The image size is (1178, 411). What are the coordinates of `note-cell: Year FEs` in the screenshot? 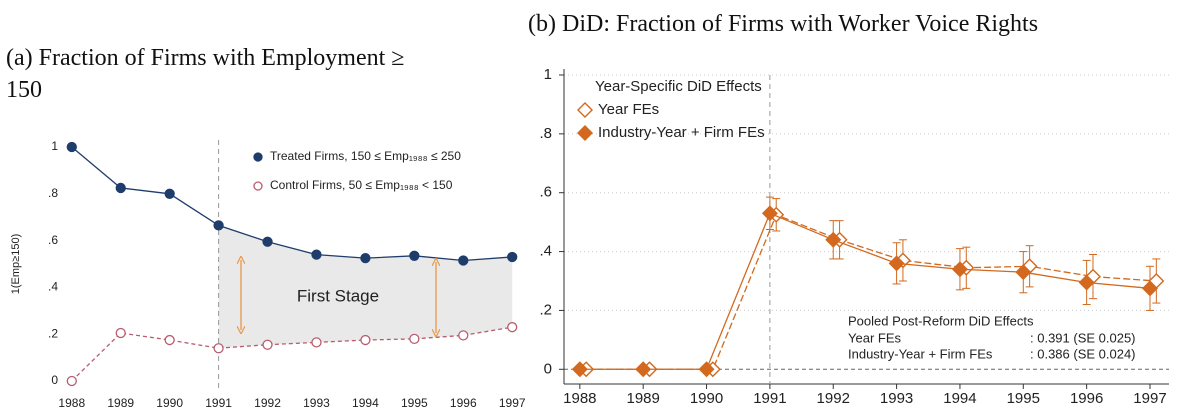 It's located at (874, 337).